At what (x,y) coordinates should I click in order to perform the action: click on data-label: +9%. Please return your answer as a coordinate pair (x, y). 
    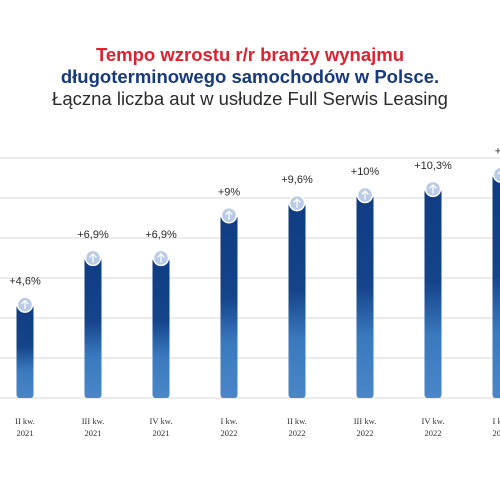
    Looking at the image, I should click on (229, 192).